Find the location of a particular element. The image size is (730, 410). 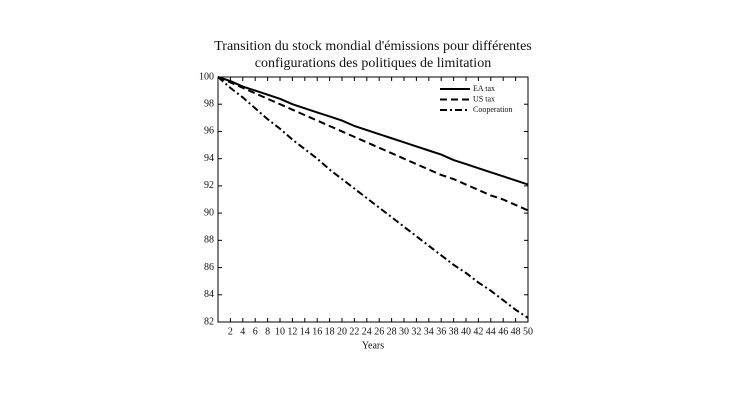

x-tick-label: 8 is located at coordinates (267, 331).